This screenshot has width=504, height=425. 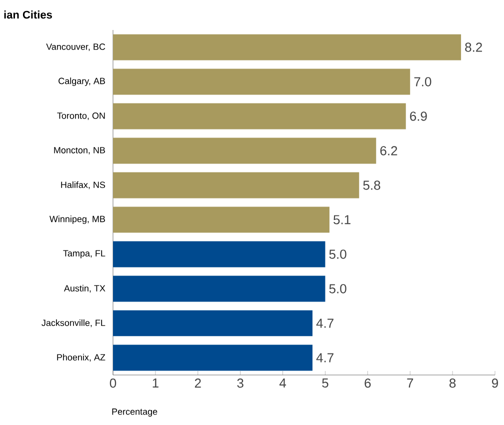 What do you see at coordinates (135, 412) in the screenshot?
I see `x-axis-title: Percentage` at bounding box center [135, 412].